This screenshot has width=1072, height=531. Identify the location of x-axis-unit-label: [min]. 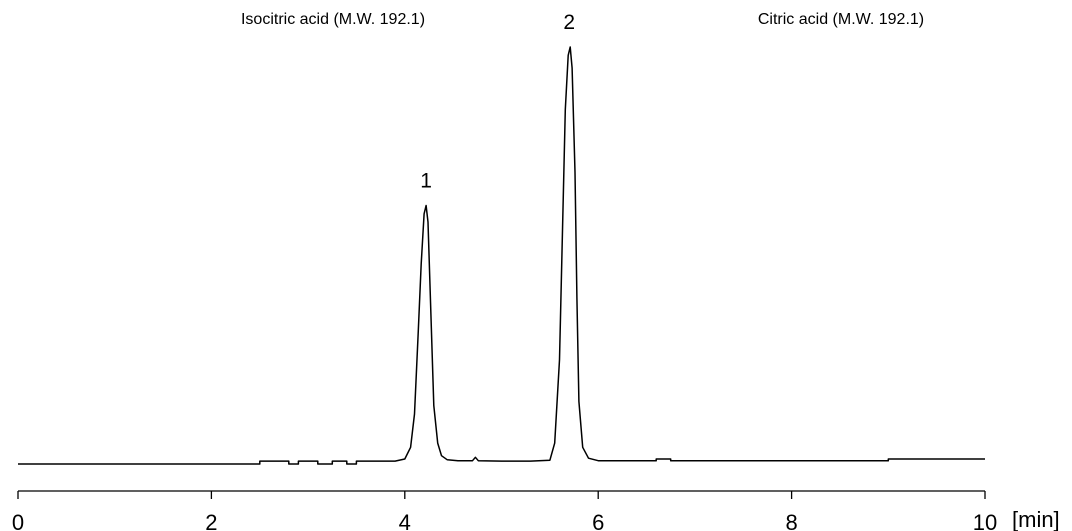
(1036, 519).